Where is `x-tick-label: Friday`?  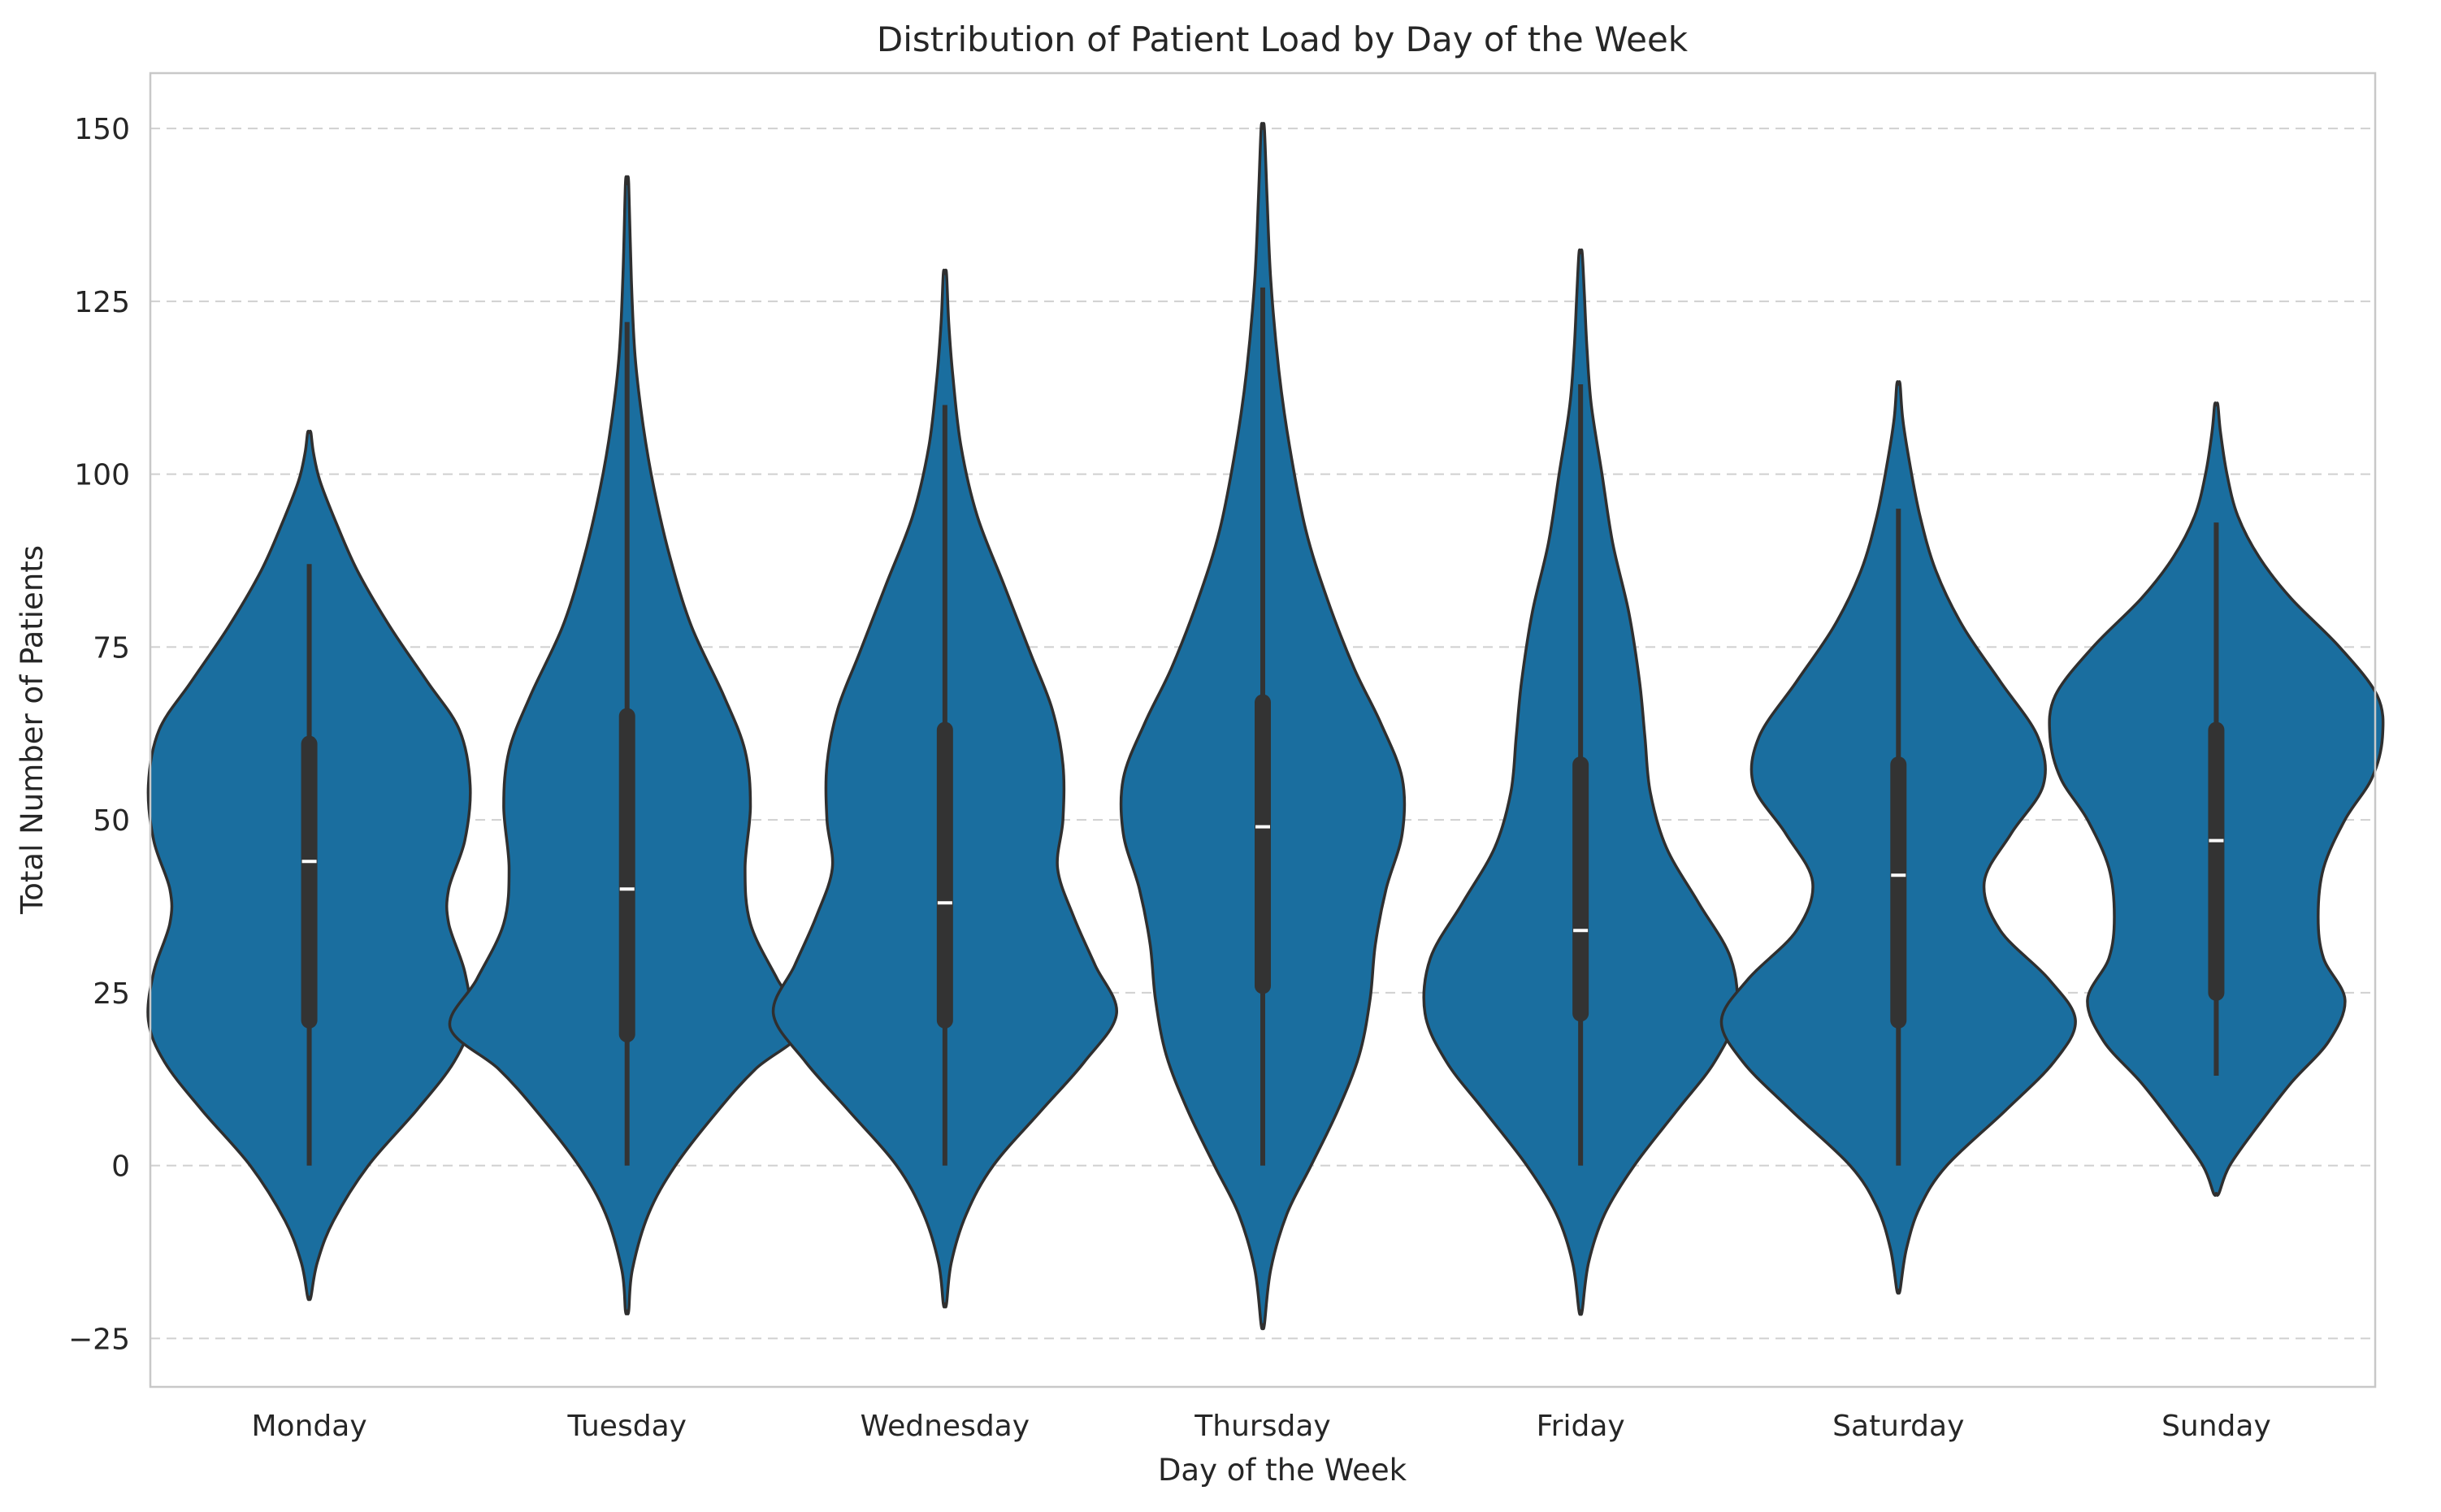
x-tick-label: Friday is located at coordinates (1581, 1426).